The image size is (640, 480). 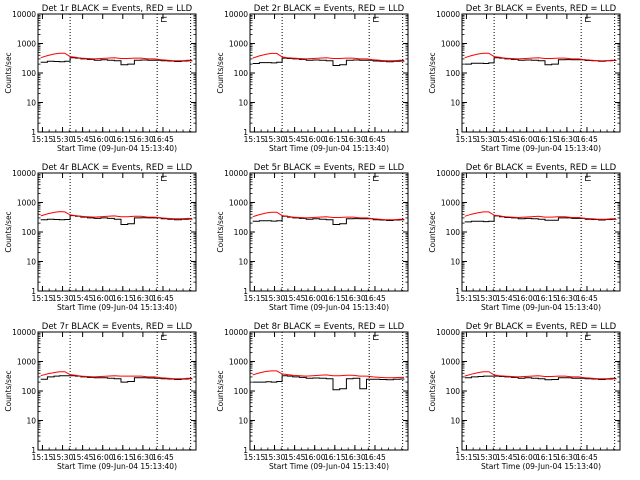 I want to click on chart-title: Det 2r BLACK = Events, RED = LLD, so click(x=329, y=9).